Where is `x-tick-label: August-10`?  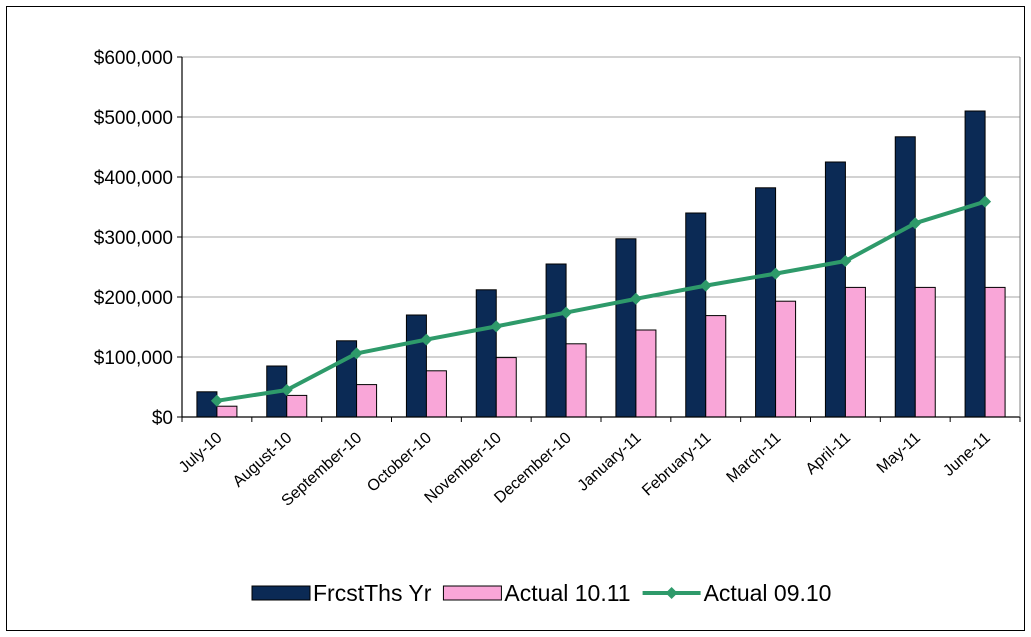 x-tick-label: August-10 is located at coordinates (263, 460).